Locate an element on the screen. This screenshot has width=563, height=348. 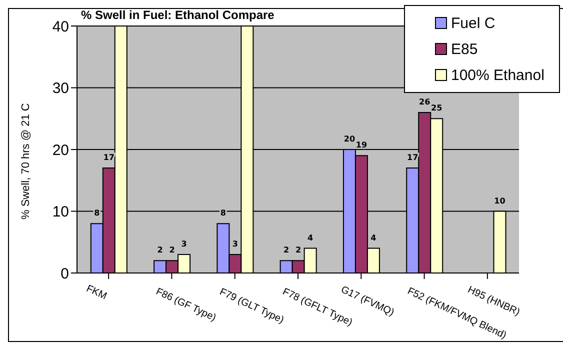
data-label: 25 is located at coordinates (437, 108).